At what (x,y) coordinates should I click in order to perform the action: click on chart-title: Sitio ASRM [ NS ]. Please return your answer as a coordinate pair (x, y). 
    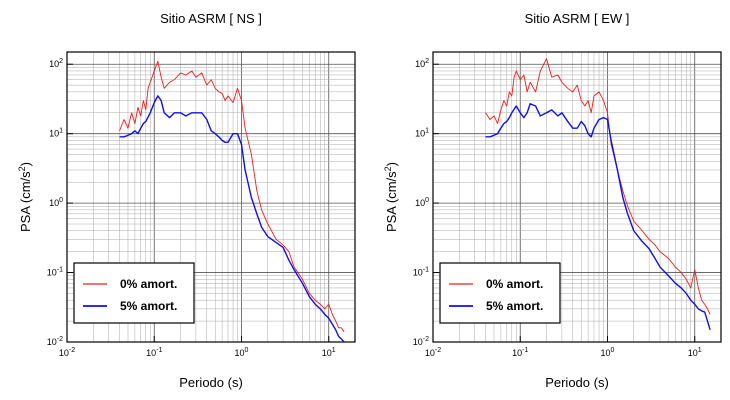
    Looking at the image, I should click on (211, 18).